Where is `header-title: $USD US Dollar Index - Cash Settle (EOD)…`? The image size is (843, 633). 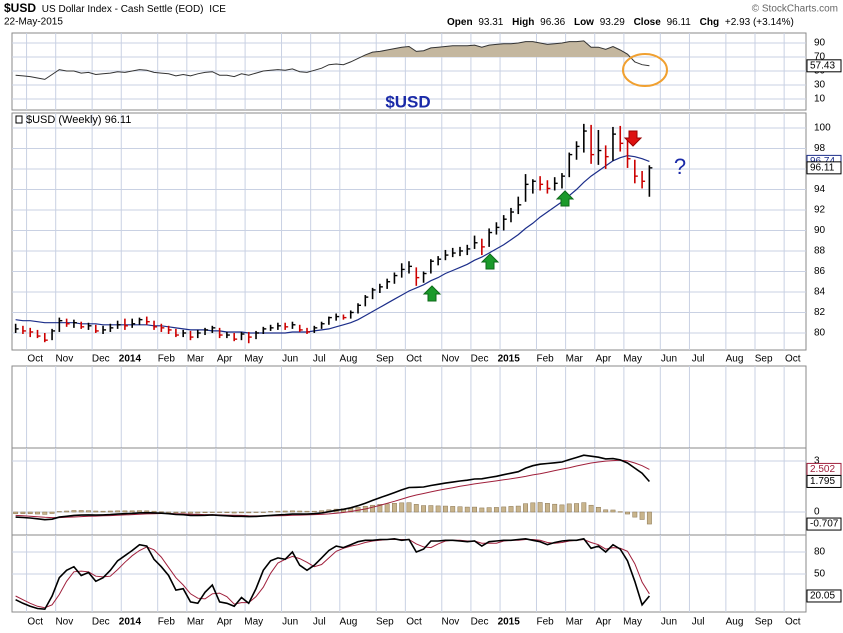 header-title: $USD US Dollar Index - Cash Settle (EOD)… is located at coordinates (115, 8).